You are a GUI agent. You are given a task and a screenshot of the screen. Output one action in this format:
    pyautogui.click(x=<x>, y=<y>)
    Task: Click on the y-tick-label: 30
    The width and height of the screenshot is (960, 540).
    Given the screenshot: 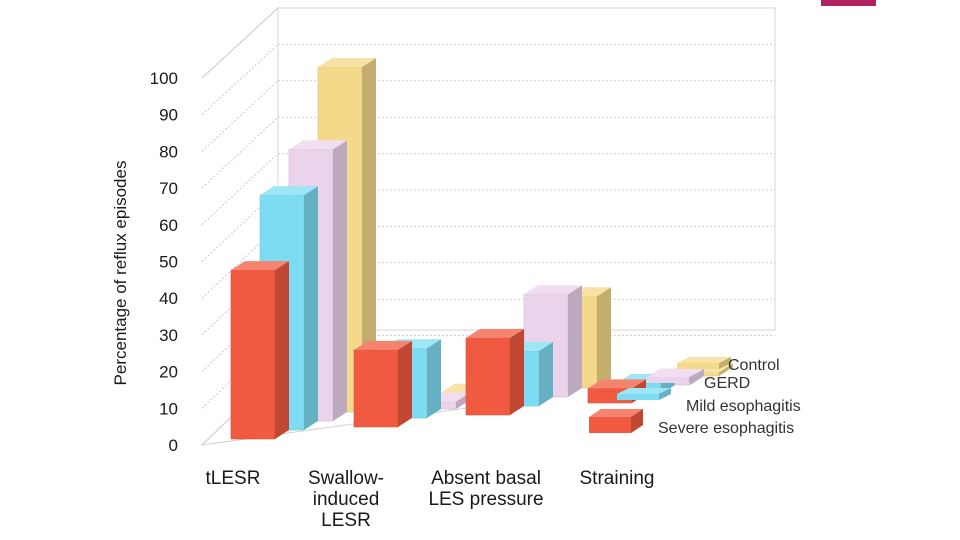 What is the action you would take?
    pyautogui.click(x=168, y=335)
    